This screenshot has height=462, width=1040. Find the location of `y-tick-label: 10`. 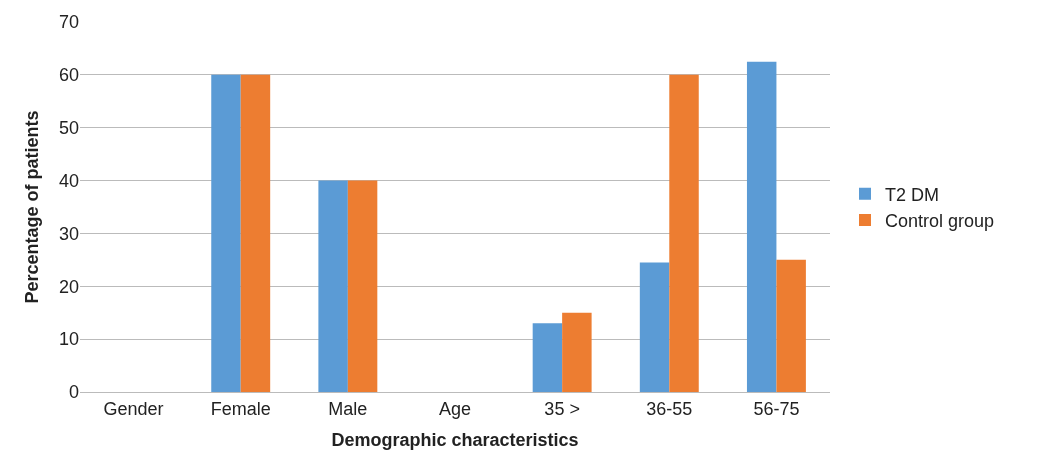

y-tick-label: 10 is located at coordinates (68, 339).